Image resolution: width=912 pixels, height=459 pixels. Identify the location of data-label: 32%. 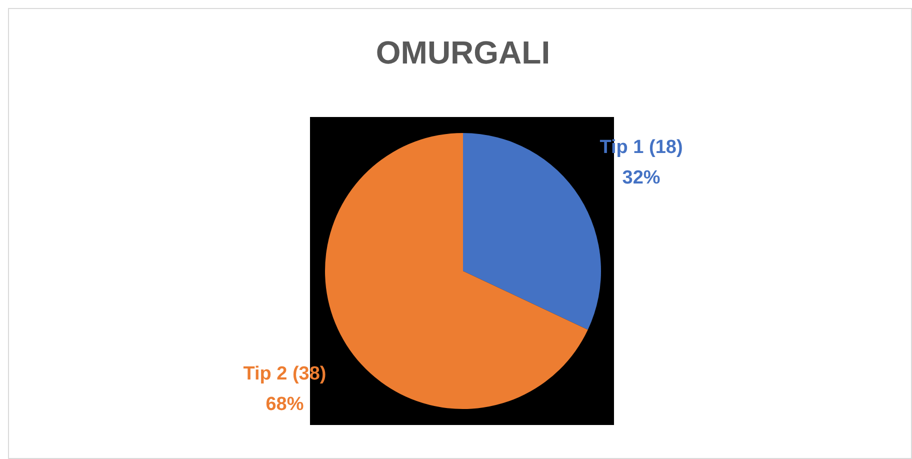
(641, 178).